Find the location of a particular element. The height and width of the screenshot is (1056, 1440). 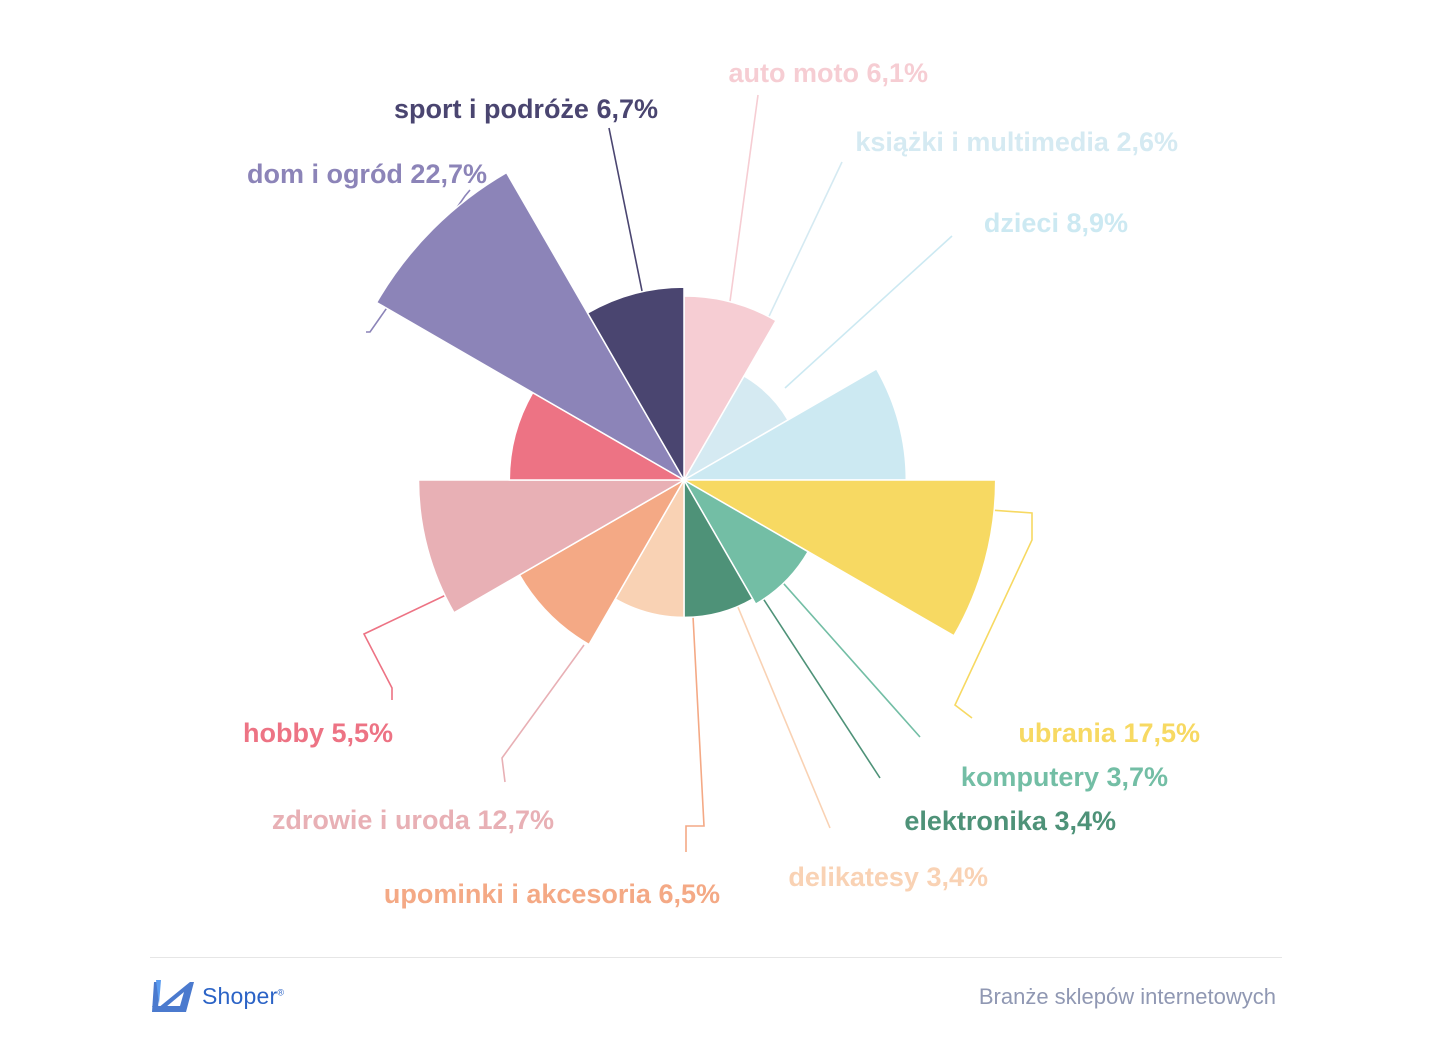

slice-label-4: ubrania 17,5% is located at coordinates (1109, 733).